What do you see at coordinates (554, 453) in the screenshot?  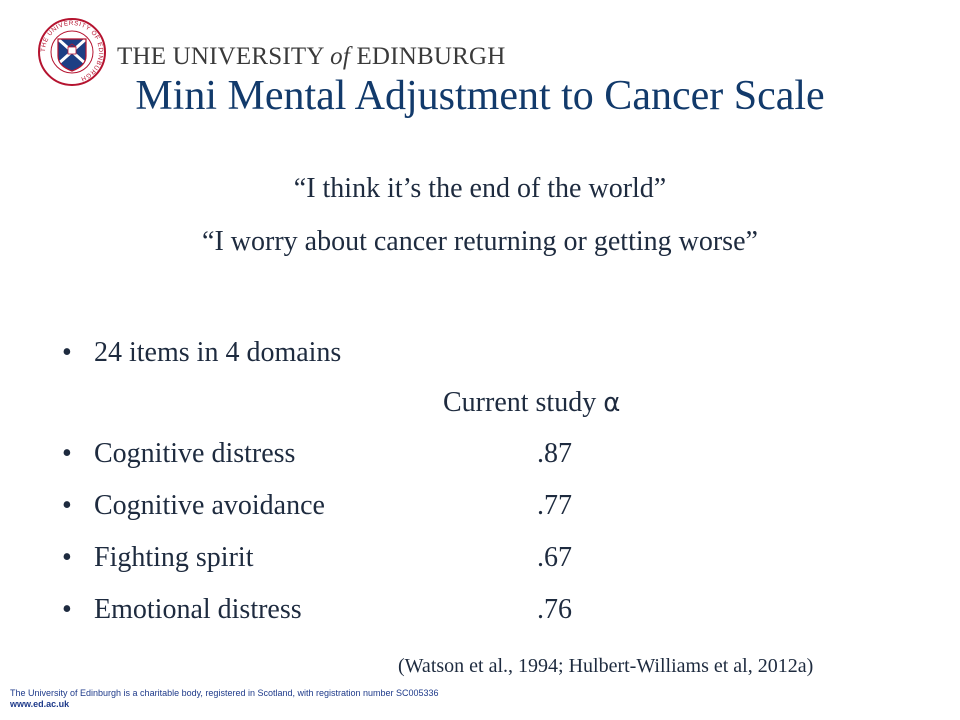 I see `domain-alpha-value: .87` at bounding box center [554, 453].